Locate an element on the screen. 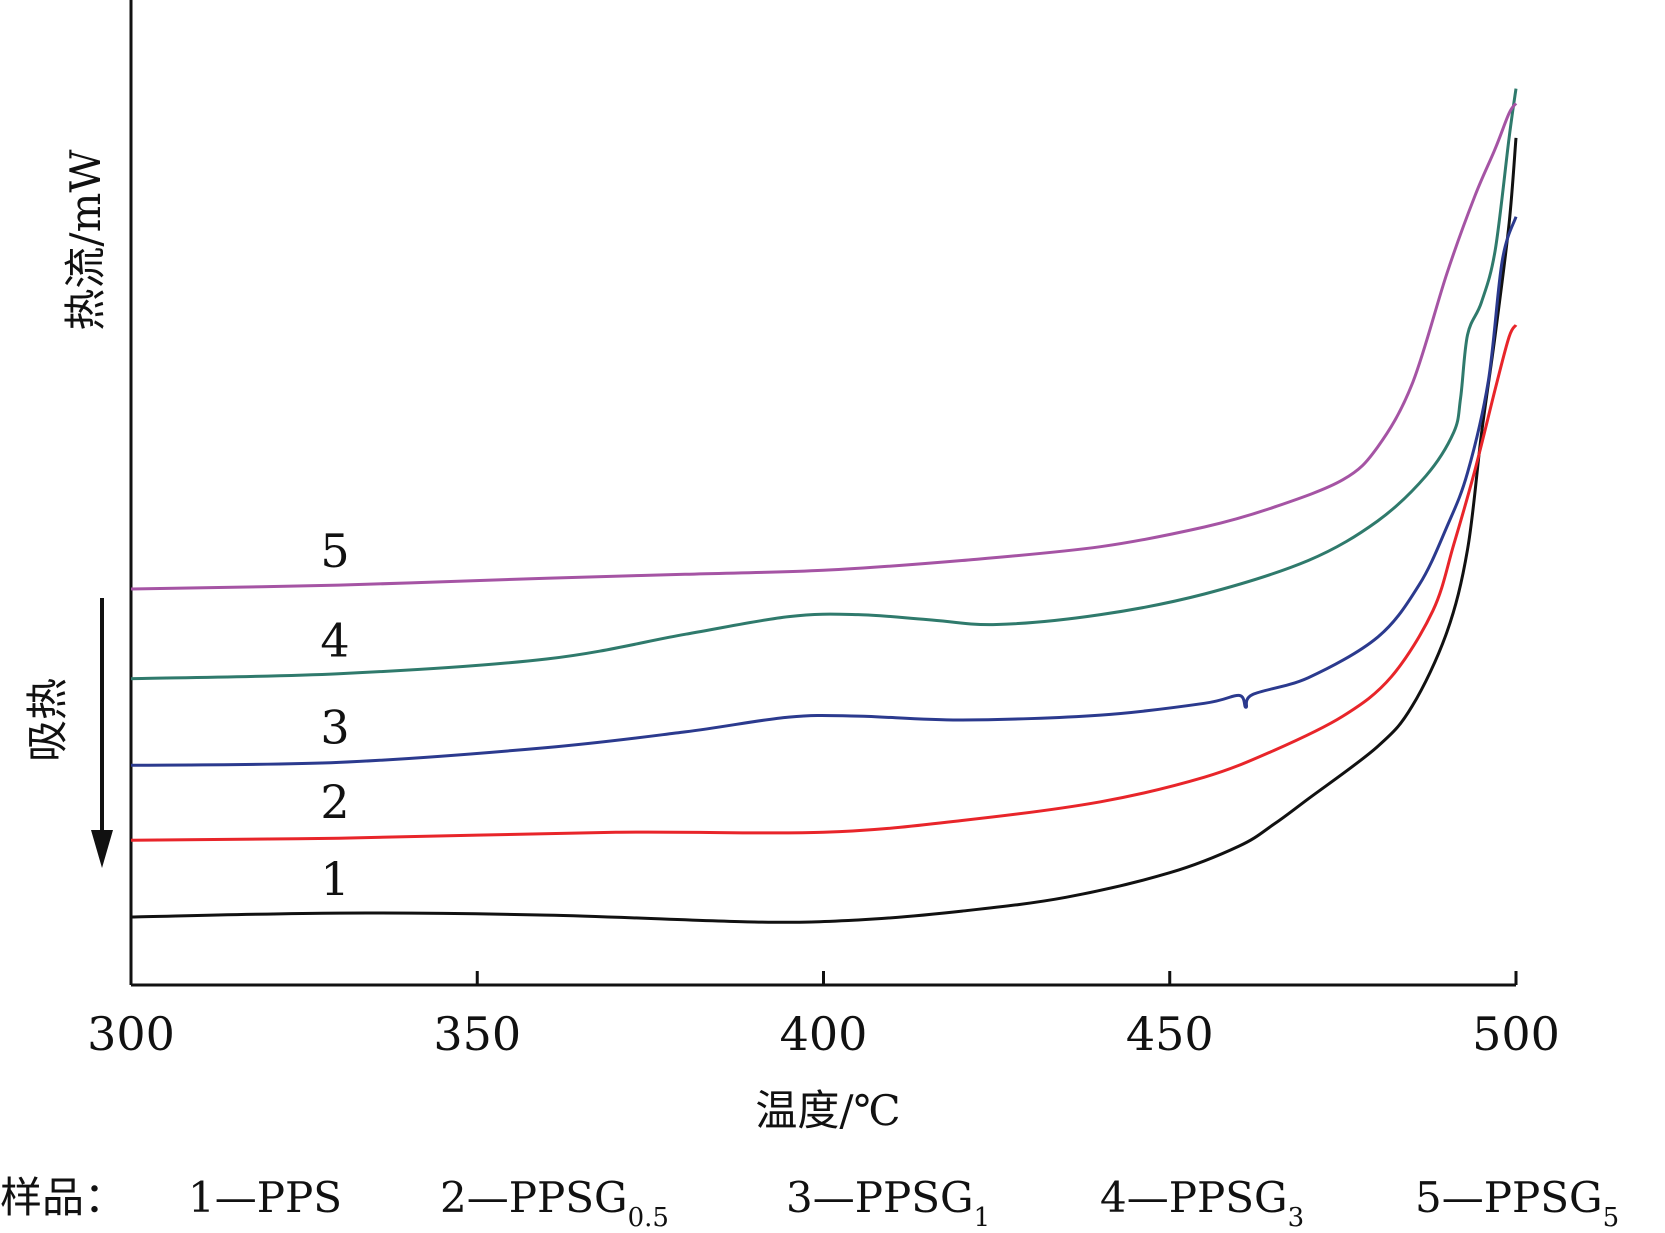 The image size is (1665, 1233). legend-item-3-main: 3—PPSG is located at coordinates (880, 1197).